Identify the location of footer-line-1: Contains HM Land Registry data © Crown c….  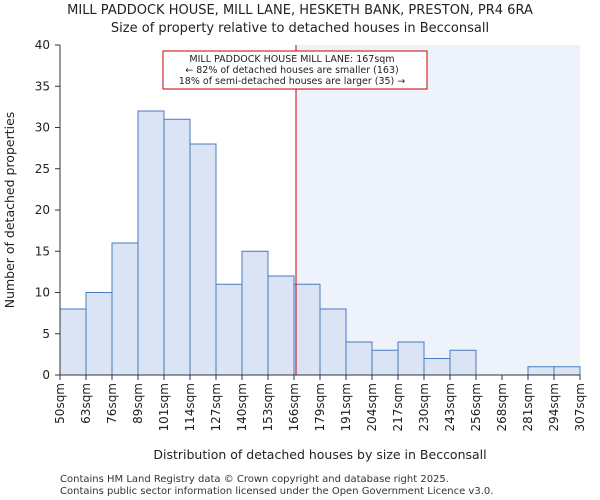
(254, 479).